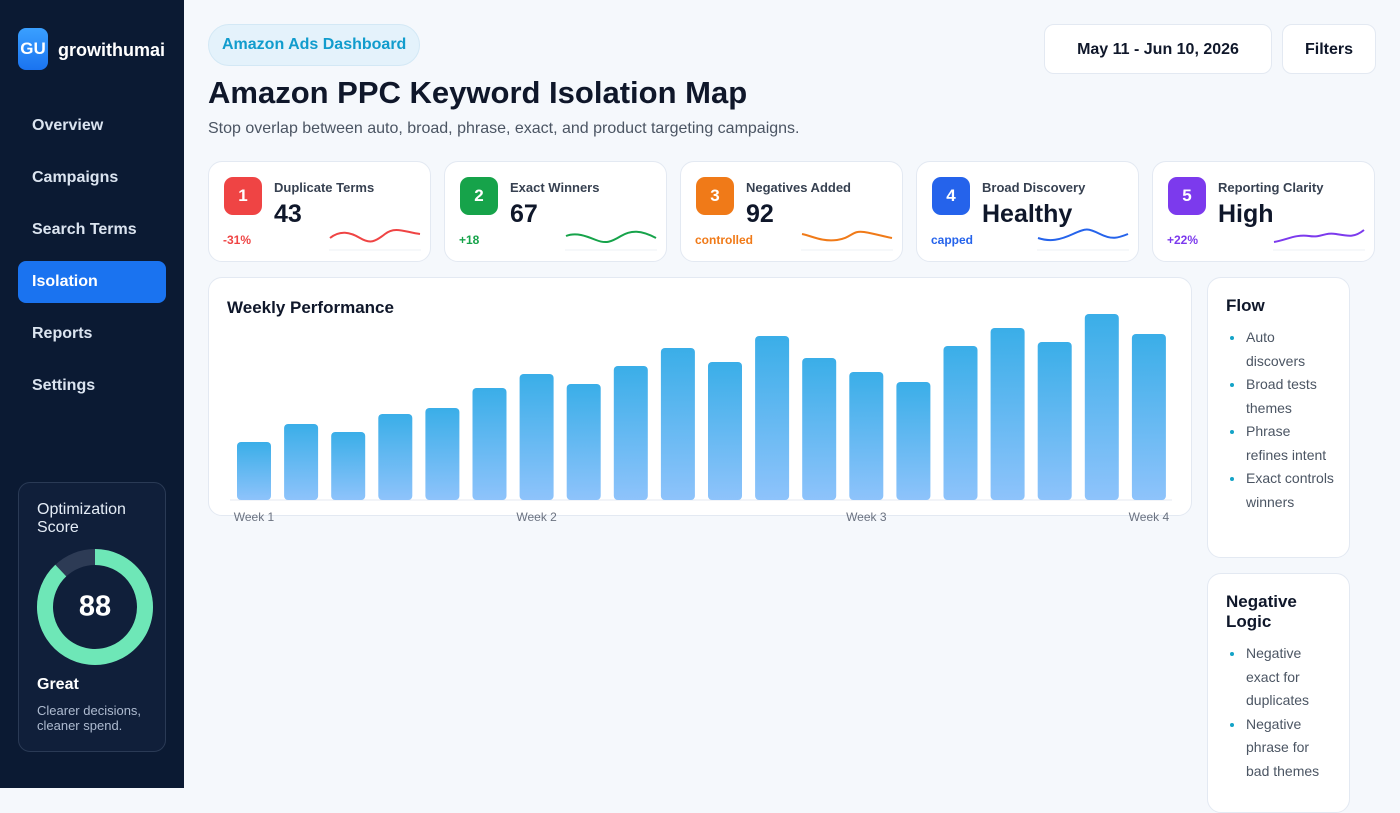 Image resolution: width=1400 pixels, height=813 pixels. What do you see at coordinates (89, 718) in the screenshot?
I see `score-note: Clearer decisions, cleaner spend.` at bounding box center [89, 718].